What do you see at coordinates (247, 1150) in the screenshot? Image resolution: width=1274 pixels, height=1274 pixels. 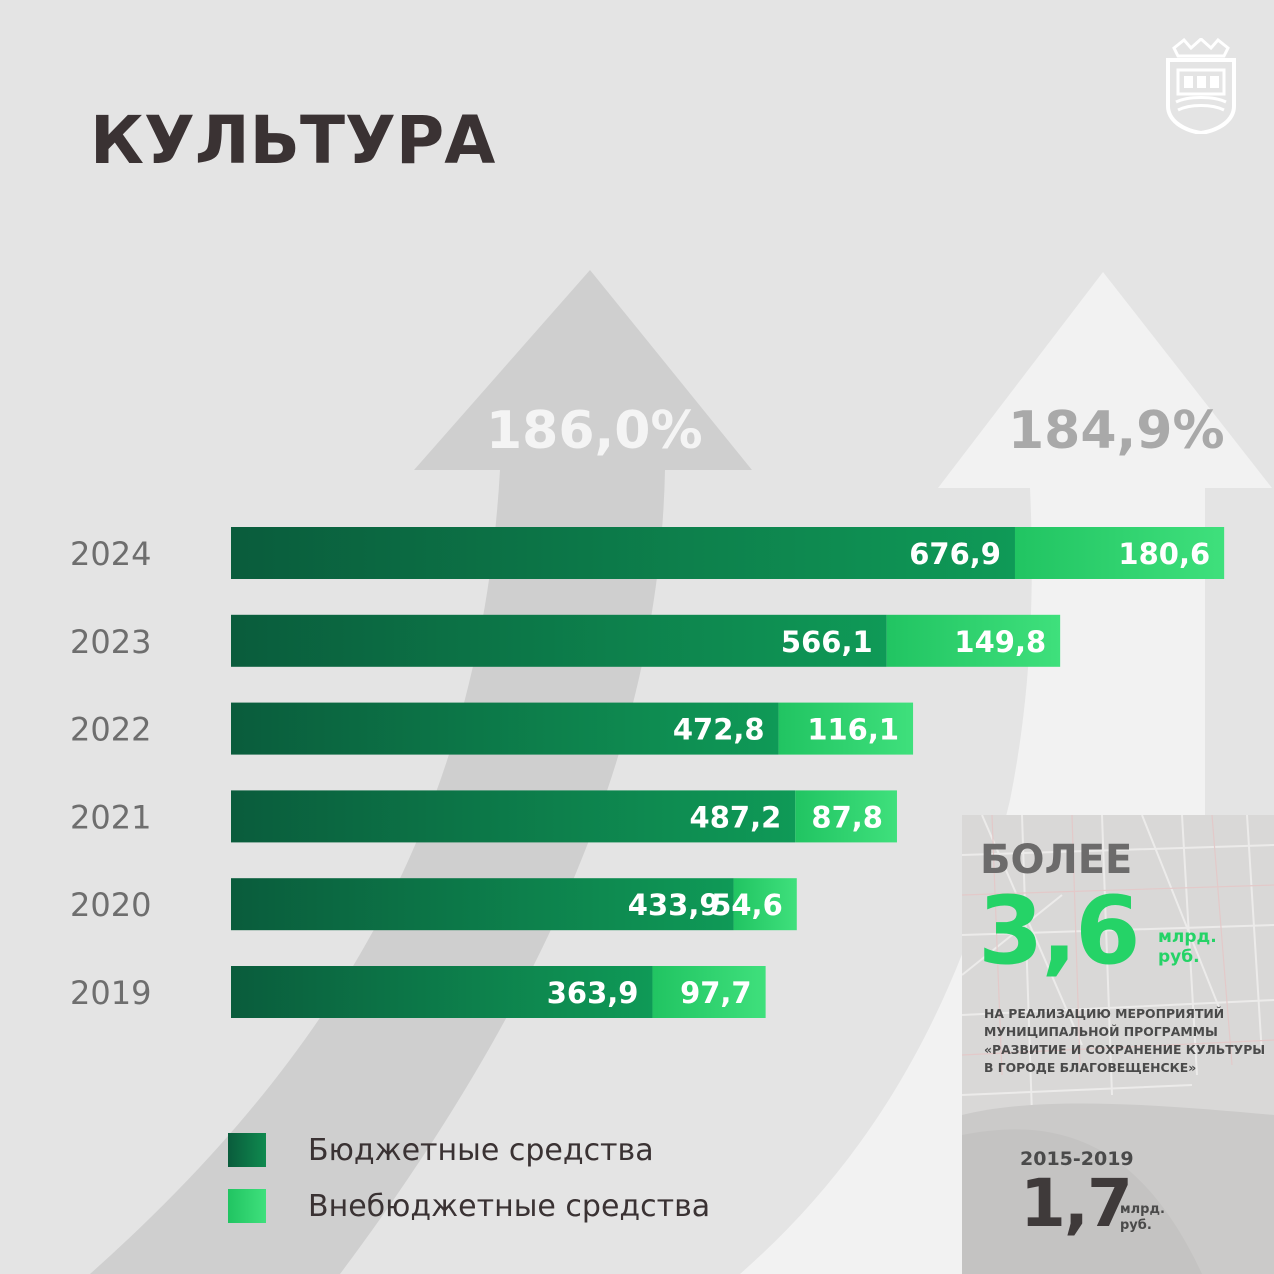 I see `legend-swatch-budget` at bounding box center [247, 1150].